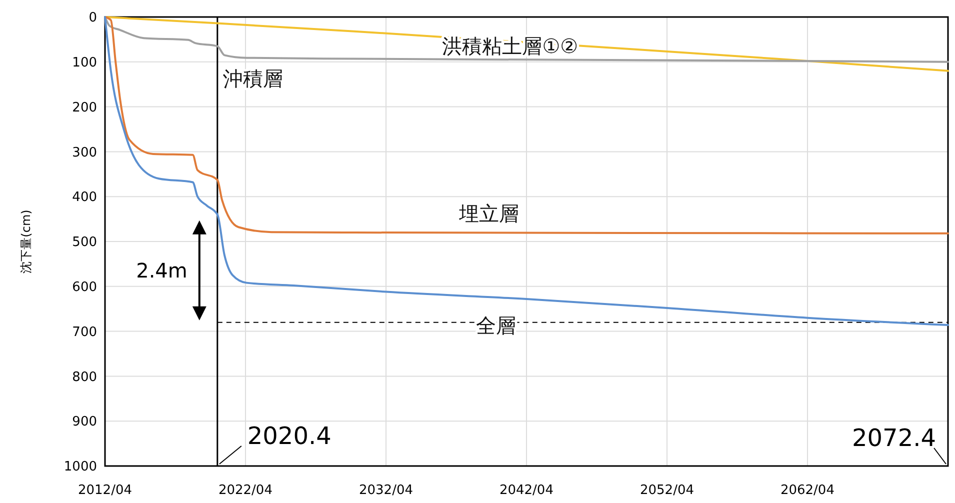  Describe the element at coordinates (245, 490) in the screenshot. I see `x-tick-label: 2022/04` at that location.